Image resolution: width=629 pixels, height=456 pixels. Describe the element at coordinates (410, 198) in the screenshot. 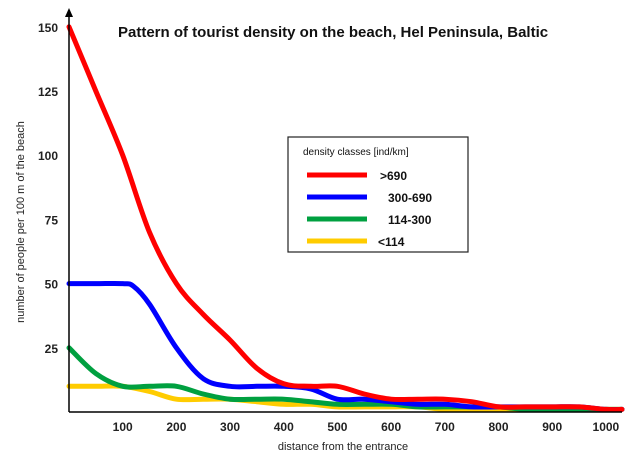

I see `legend-label: 300-690` at that location.